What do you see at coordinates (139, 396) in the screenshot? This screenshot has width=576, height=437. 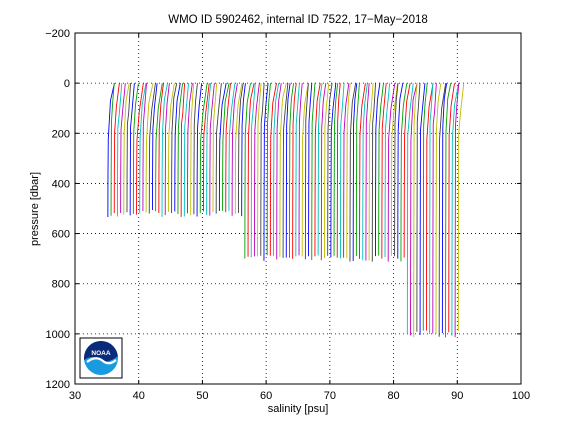 I see `x-tick-label: 40` at bounding box center [139, 396].